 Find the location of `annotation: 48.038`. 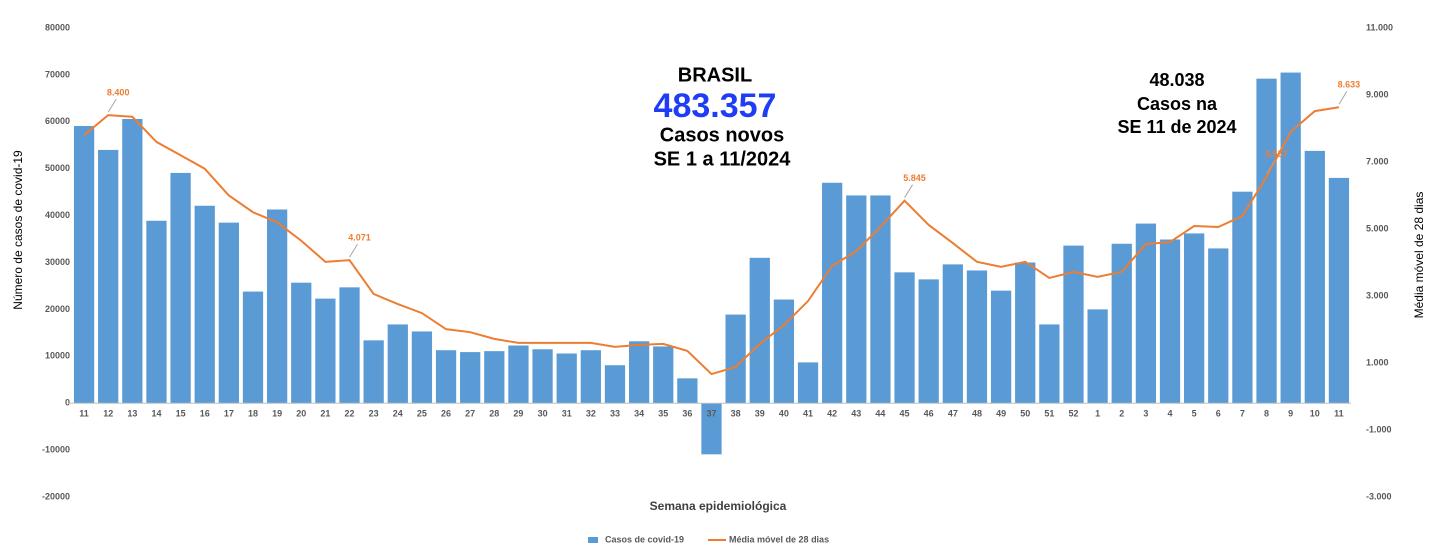

annotation: 48.038 is located at coordinates (1176, 80).